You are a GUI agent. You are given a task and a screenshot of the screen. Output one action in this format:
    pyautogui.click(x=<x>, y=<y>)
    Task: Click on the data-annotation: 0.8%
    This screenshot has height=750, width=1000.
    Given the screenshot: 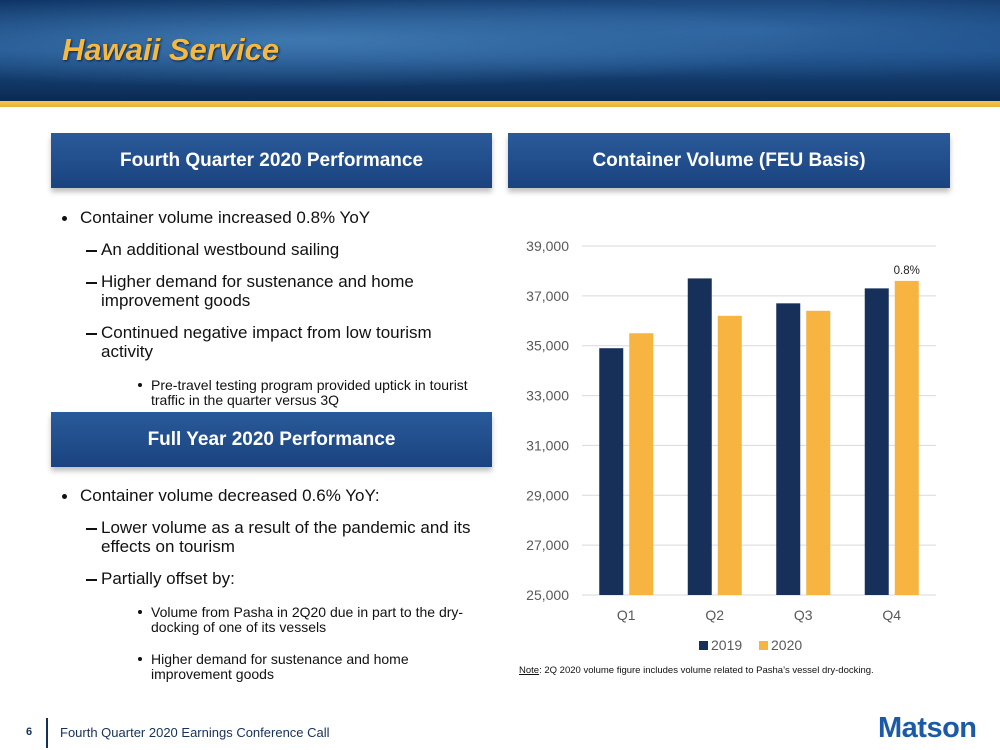 What is the action you would take?
    pyautogui.click(x=907, y=271)
    